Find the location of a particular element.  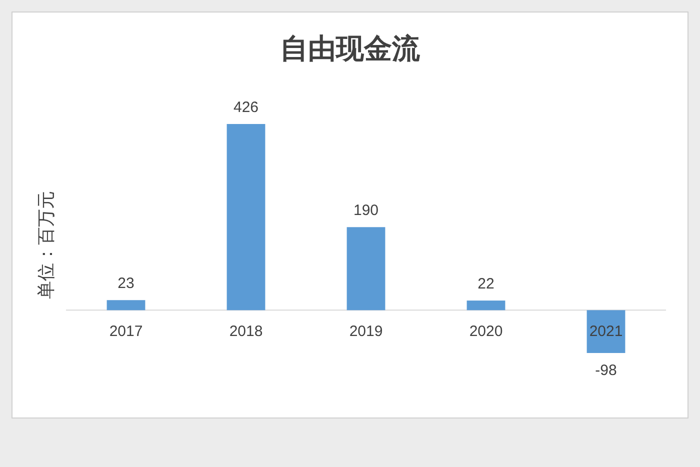

x-tick-label: 2021 is located at coordinates (606, 331).